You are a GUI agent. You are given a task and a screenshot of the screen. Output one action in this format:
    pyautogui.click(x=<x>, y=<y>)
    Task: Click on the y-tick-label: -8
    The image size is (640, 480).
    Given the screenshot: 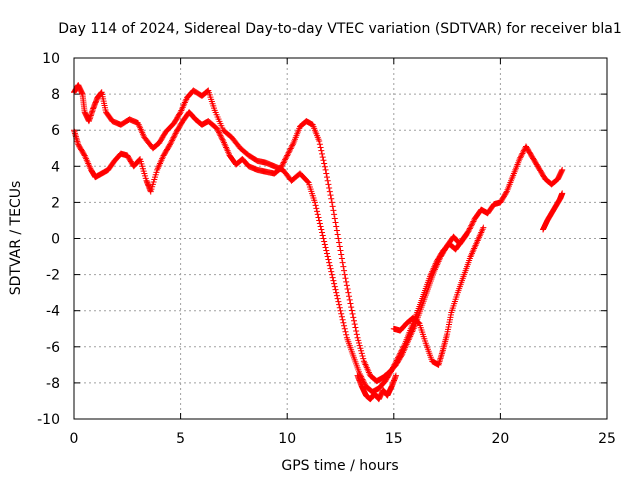 What is the action you would take?
    pyautogui.click(x=53, y=384)
    